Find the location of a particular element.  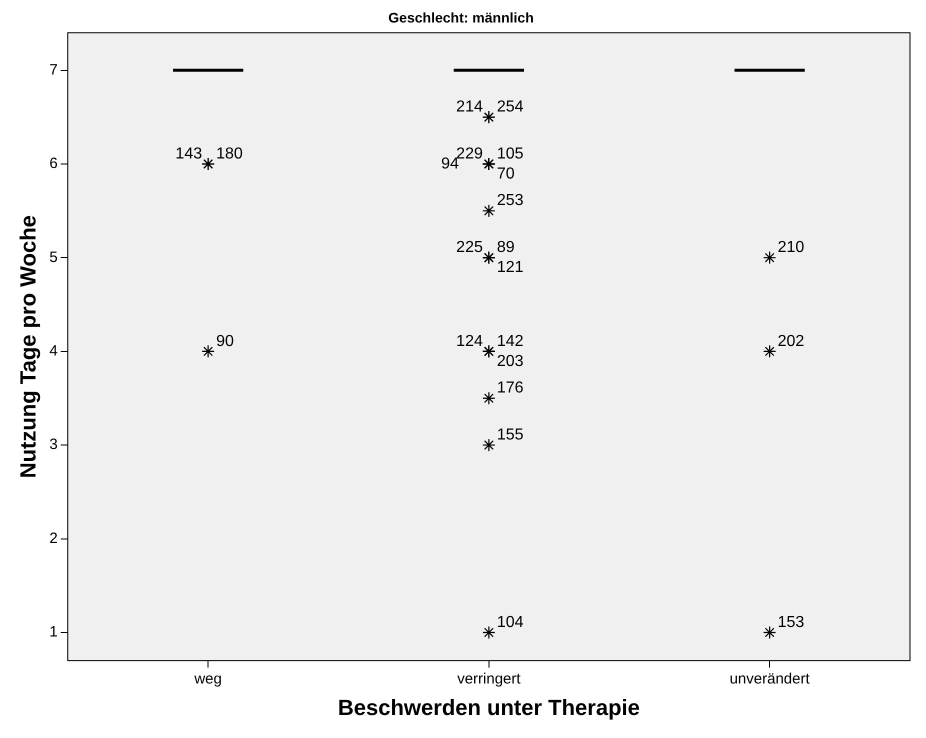

y-tick-label: 1 is located at coordinates (53, 632).